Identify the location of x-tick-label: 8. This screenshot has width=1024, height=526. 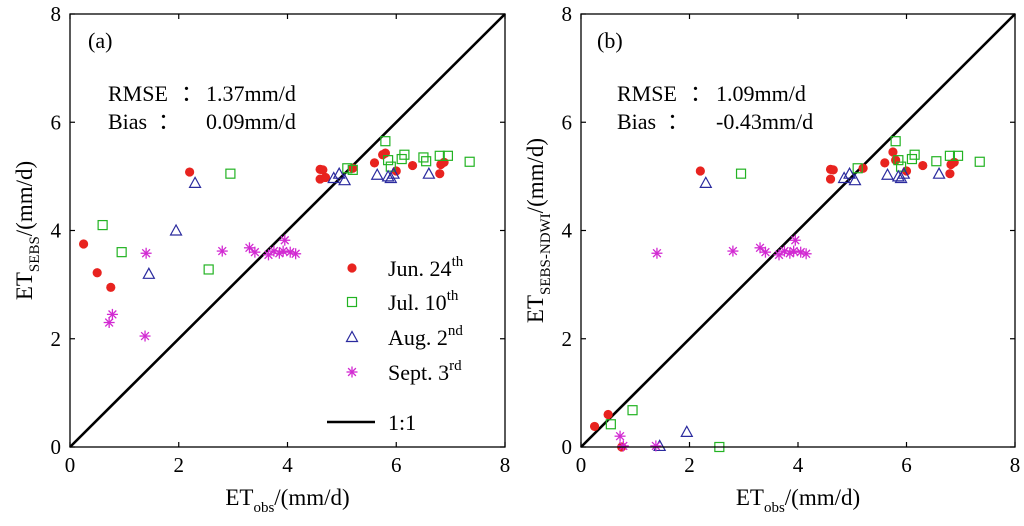
(505, 465).